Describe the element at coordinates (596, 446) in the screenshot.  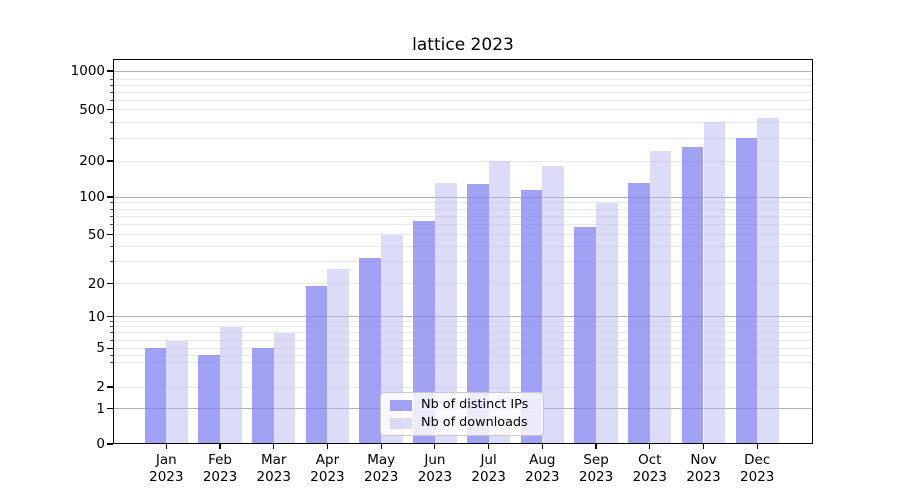
I see `x-tick-mark-sep` at that location.